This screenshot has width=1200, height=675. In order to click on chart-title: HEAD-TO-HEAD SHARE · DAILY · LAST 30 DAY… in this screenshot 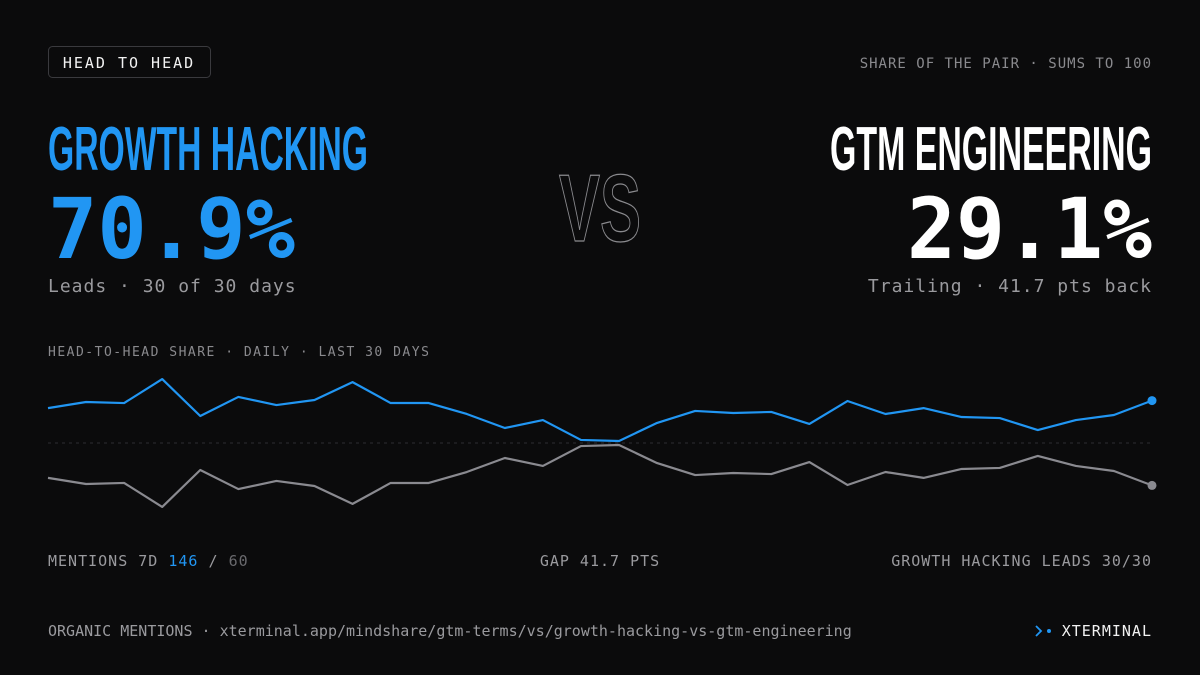, I will do `click(239, 352)`.